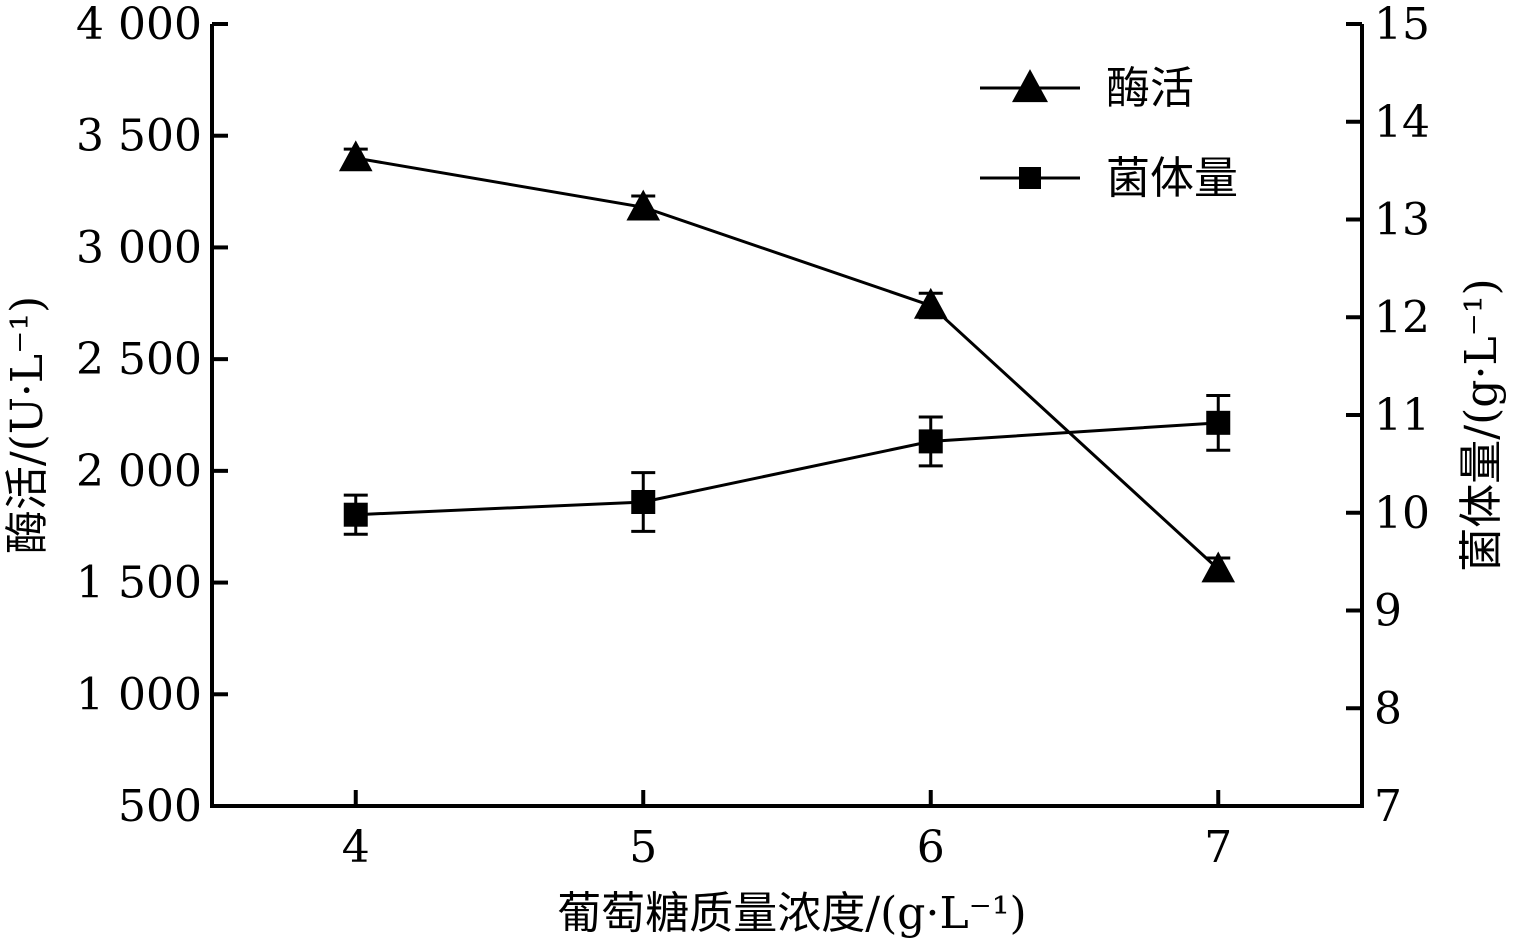 The height and width of the screenshot is (944, 1515). Describe the element at coordinates (139, 25) in the screenshot. I see `y-left-tick-label: 4 000` at that location.